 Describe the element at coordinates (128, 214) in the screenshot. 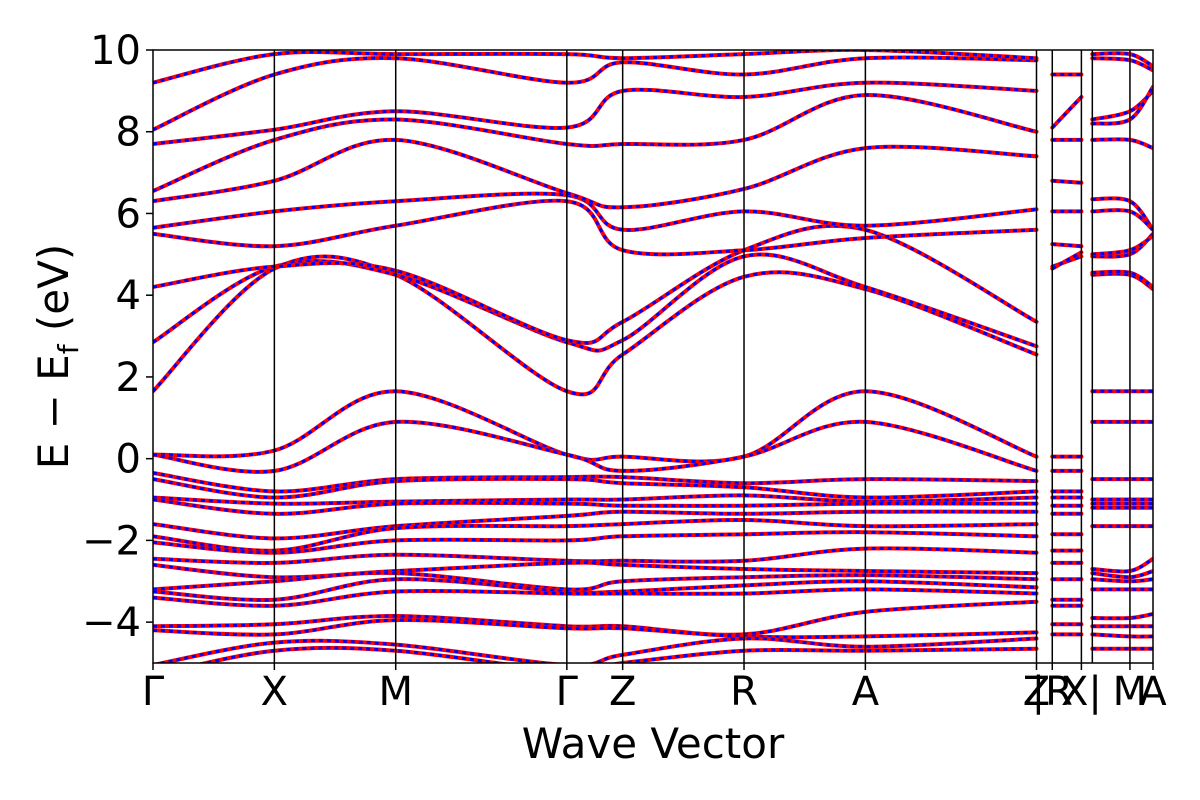

I see `y-tick-label-5: 6` at that location.